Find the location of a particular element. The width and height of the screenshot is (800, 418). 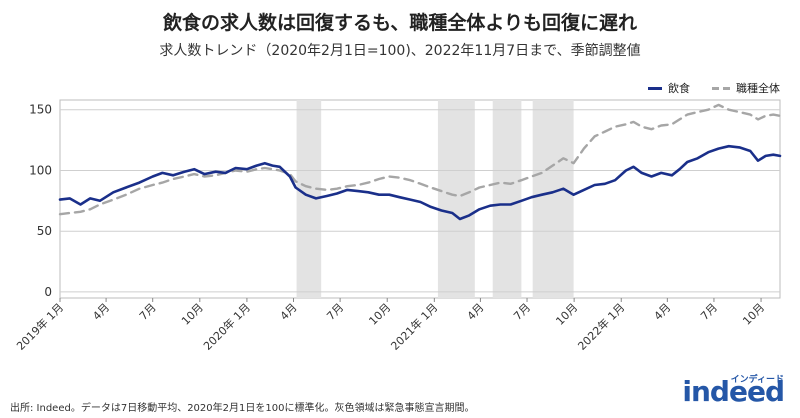

legend: 飲食 職種全体 is located at coordinates (714, 88).